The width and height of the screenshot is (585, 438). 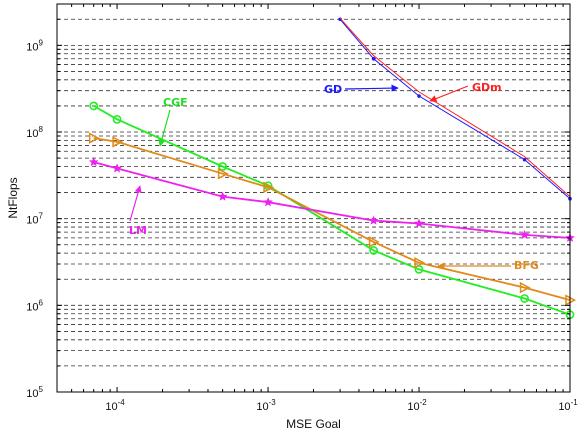 What do you see at coordinates (41, 42) in the screenshot?
I see `tick-label-exponent: 9` at bounding box center [41, 42].